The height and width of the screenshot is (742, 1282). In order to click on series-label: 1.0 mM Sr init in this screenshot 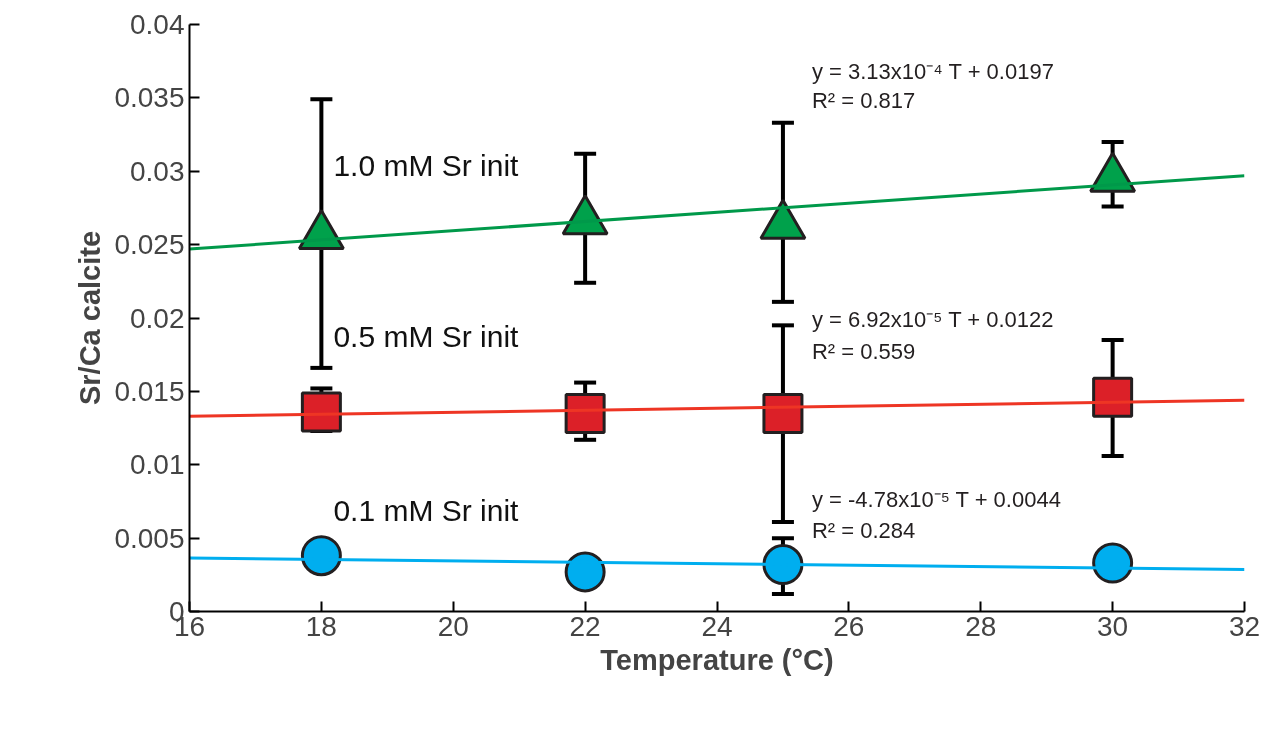, I will do `click(426, 166)`.